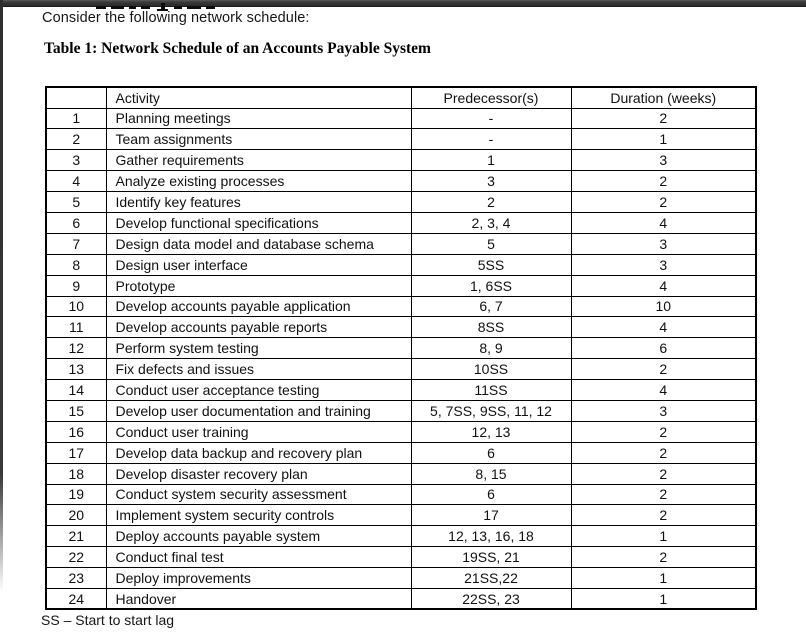 This screenshot has width=806, height=639. What do you see at coordinates (491, 390) in the screenshot?
I see `cell-predecessor: 11SS` at bounding box center [491, 390].